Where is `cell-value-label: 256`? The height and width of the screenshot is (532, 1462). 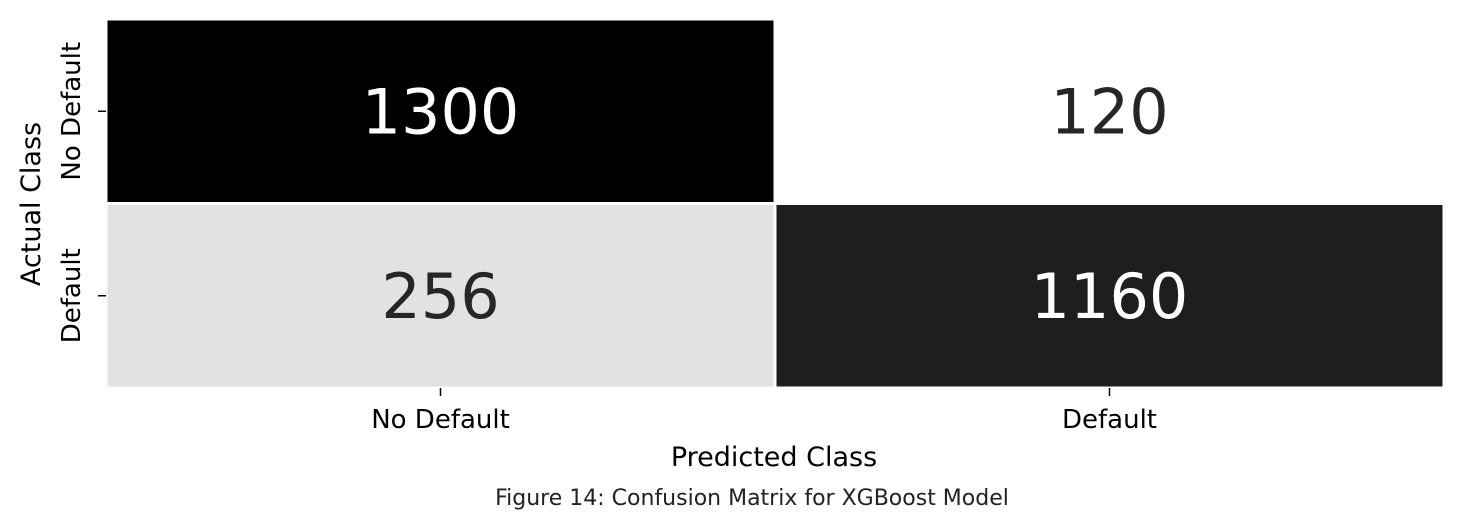
cell-value-label: 256 is located at coordinates (440, 296).